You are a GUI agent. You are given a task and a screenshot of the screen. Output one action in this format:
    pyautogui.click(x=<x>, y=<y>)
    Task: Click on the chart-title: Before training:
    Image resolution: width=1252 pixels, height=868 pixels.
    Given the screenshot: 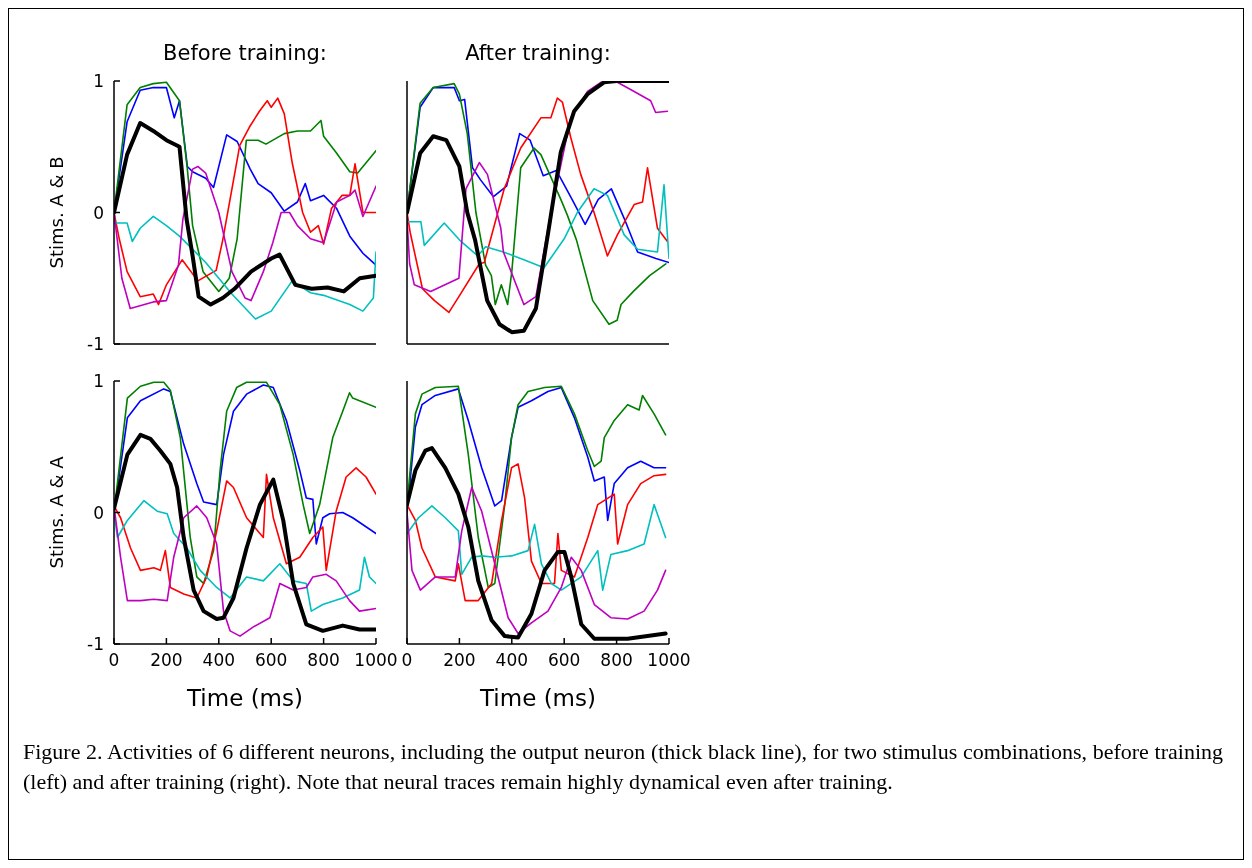 What is the action you would take?
    pyautogui.click(x=245, y=53)
    